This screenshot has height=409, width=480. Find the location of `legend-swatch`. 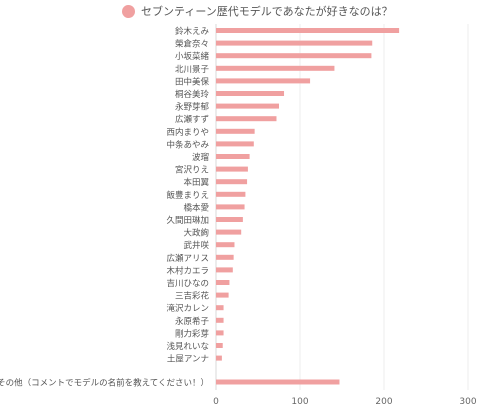

legend-swatch is located at coordinates (128, 11).